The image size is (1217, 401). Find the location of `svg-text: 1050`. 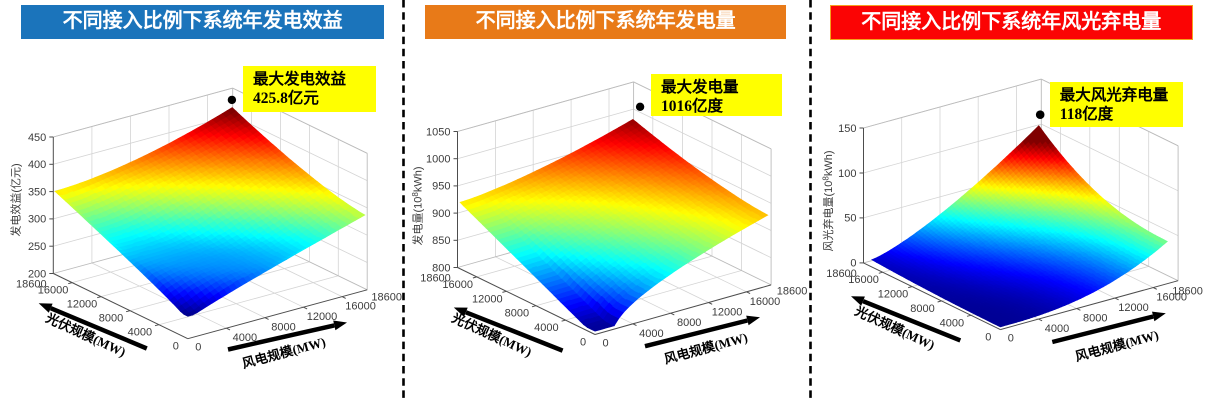

svg-text: 1050 is located at coordinates (438, 132).